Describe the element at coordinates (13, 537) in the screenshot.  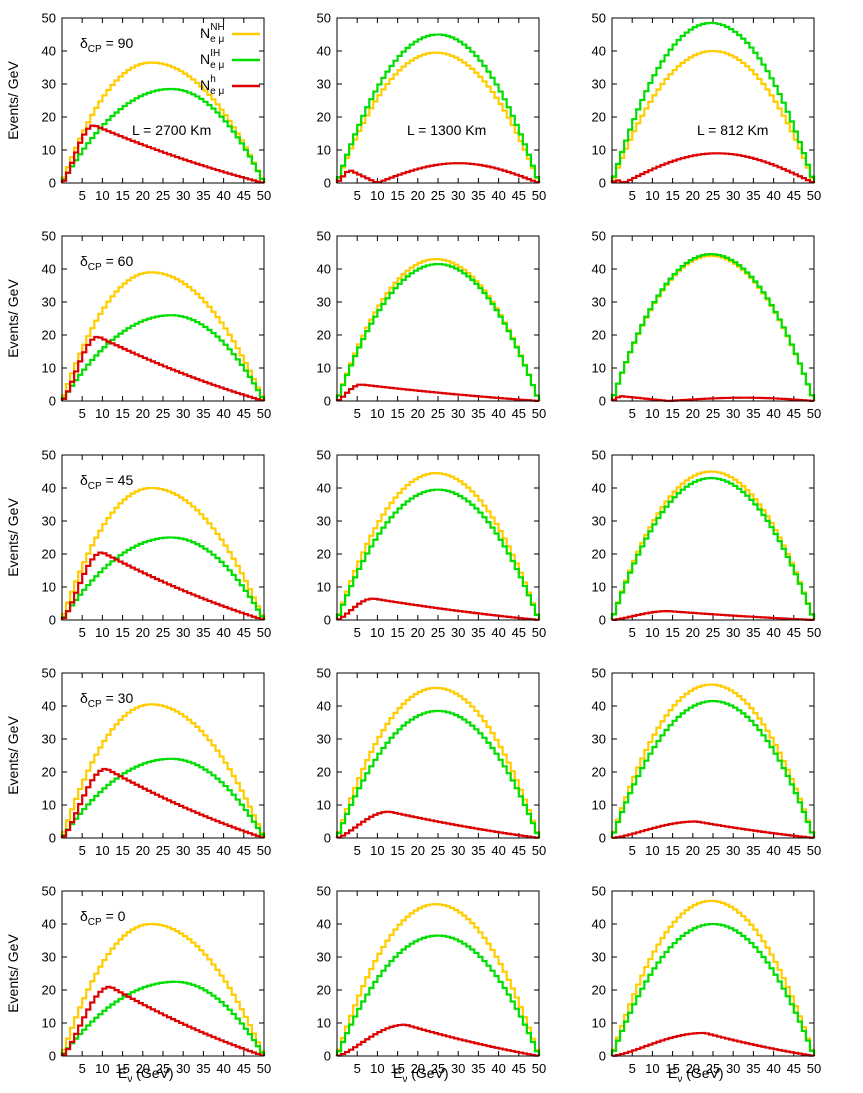
I see `y-axis-label: Events/ GeV` at that location.